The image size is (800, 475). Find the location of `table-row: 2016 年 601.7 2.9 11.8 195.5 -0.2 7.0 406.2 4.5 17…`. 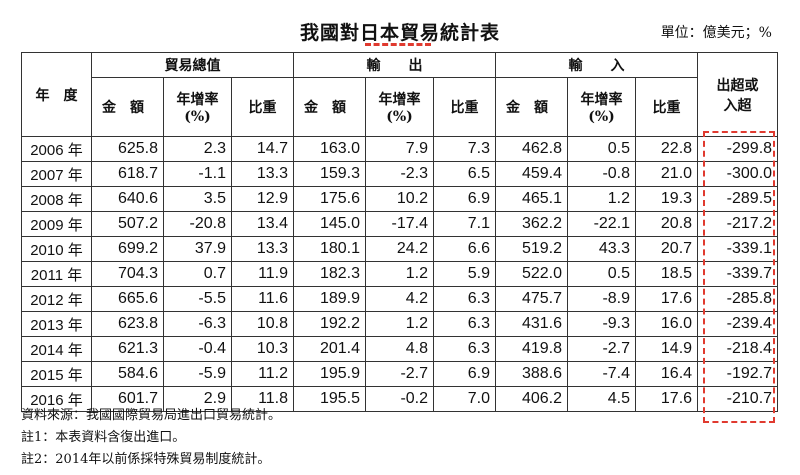

table-row: 2016 年 601.7 2.9 11.8 195.5 -0.2 7.0 406.2 4.5 17… is located at coordinates (400, 399).